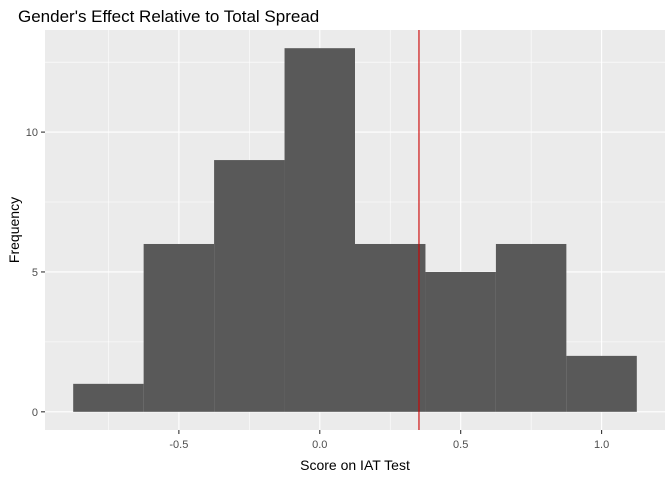 This screenshot has height=480, width=672. I want to click on y-axis-ticks: 0 5 10, so click(35, 273).